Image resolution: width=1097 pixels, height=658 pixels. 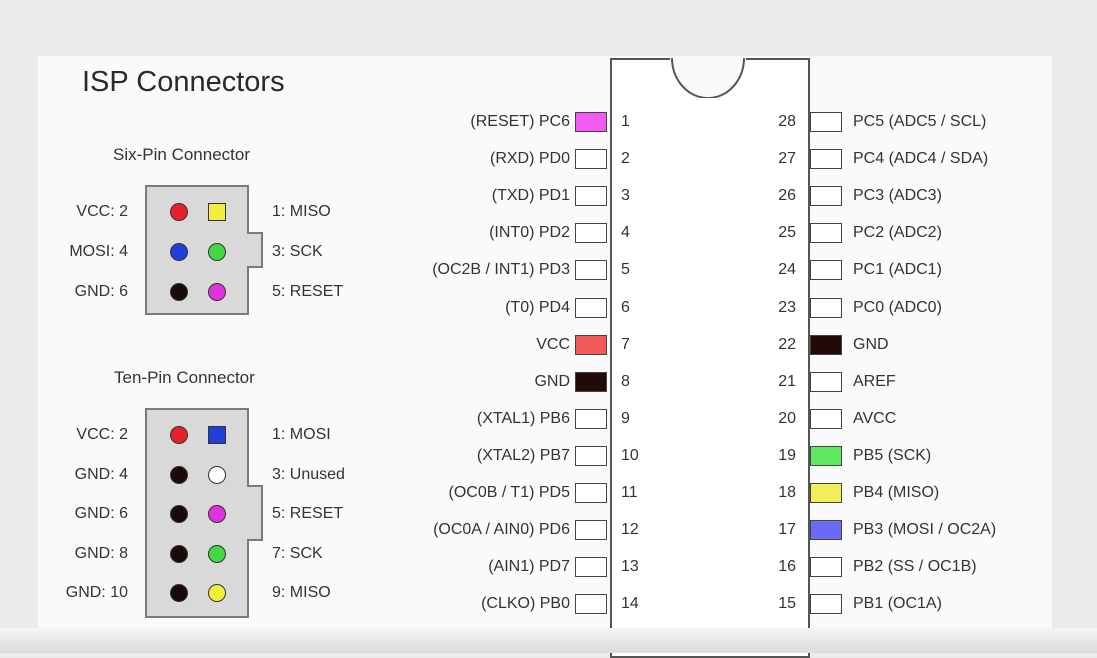 I want to click on chip-left-pin-number: 14, so click(x=630, y=604).